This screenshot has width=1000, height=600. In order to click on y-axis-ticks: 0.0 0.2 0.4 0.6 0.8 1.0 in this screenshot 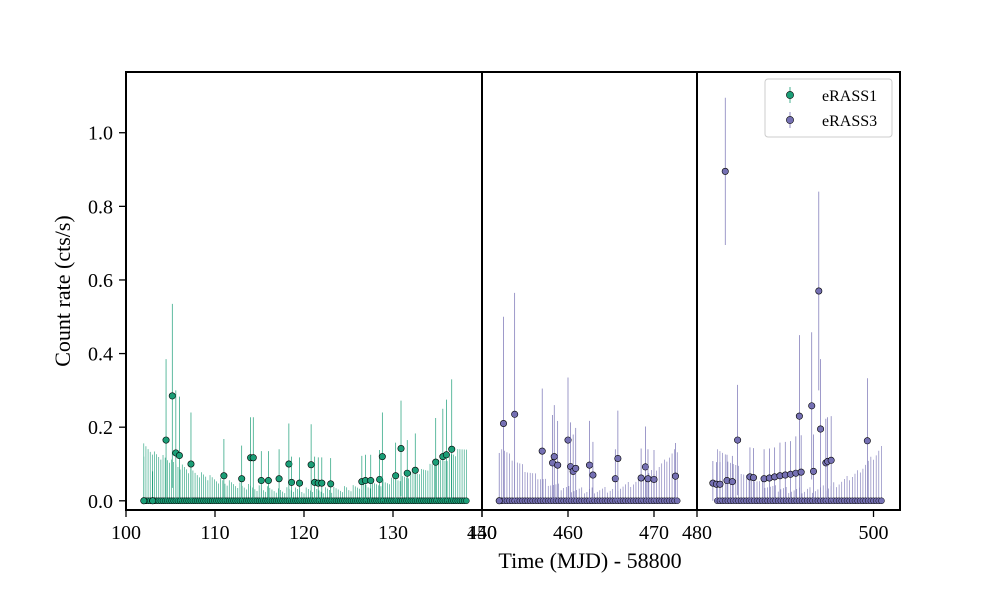, I will do `click(107, 318)`.